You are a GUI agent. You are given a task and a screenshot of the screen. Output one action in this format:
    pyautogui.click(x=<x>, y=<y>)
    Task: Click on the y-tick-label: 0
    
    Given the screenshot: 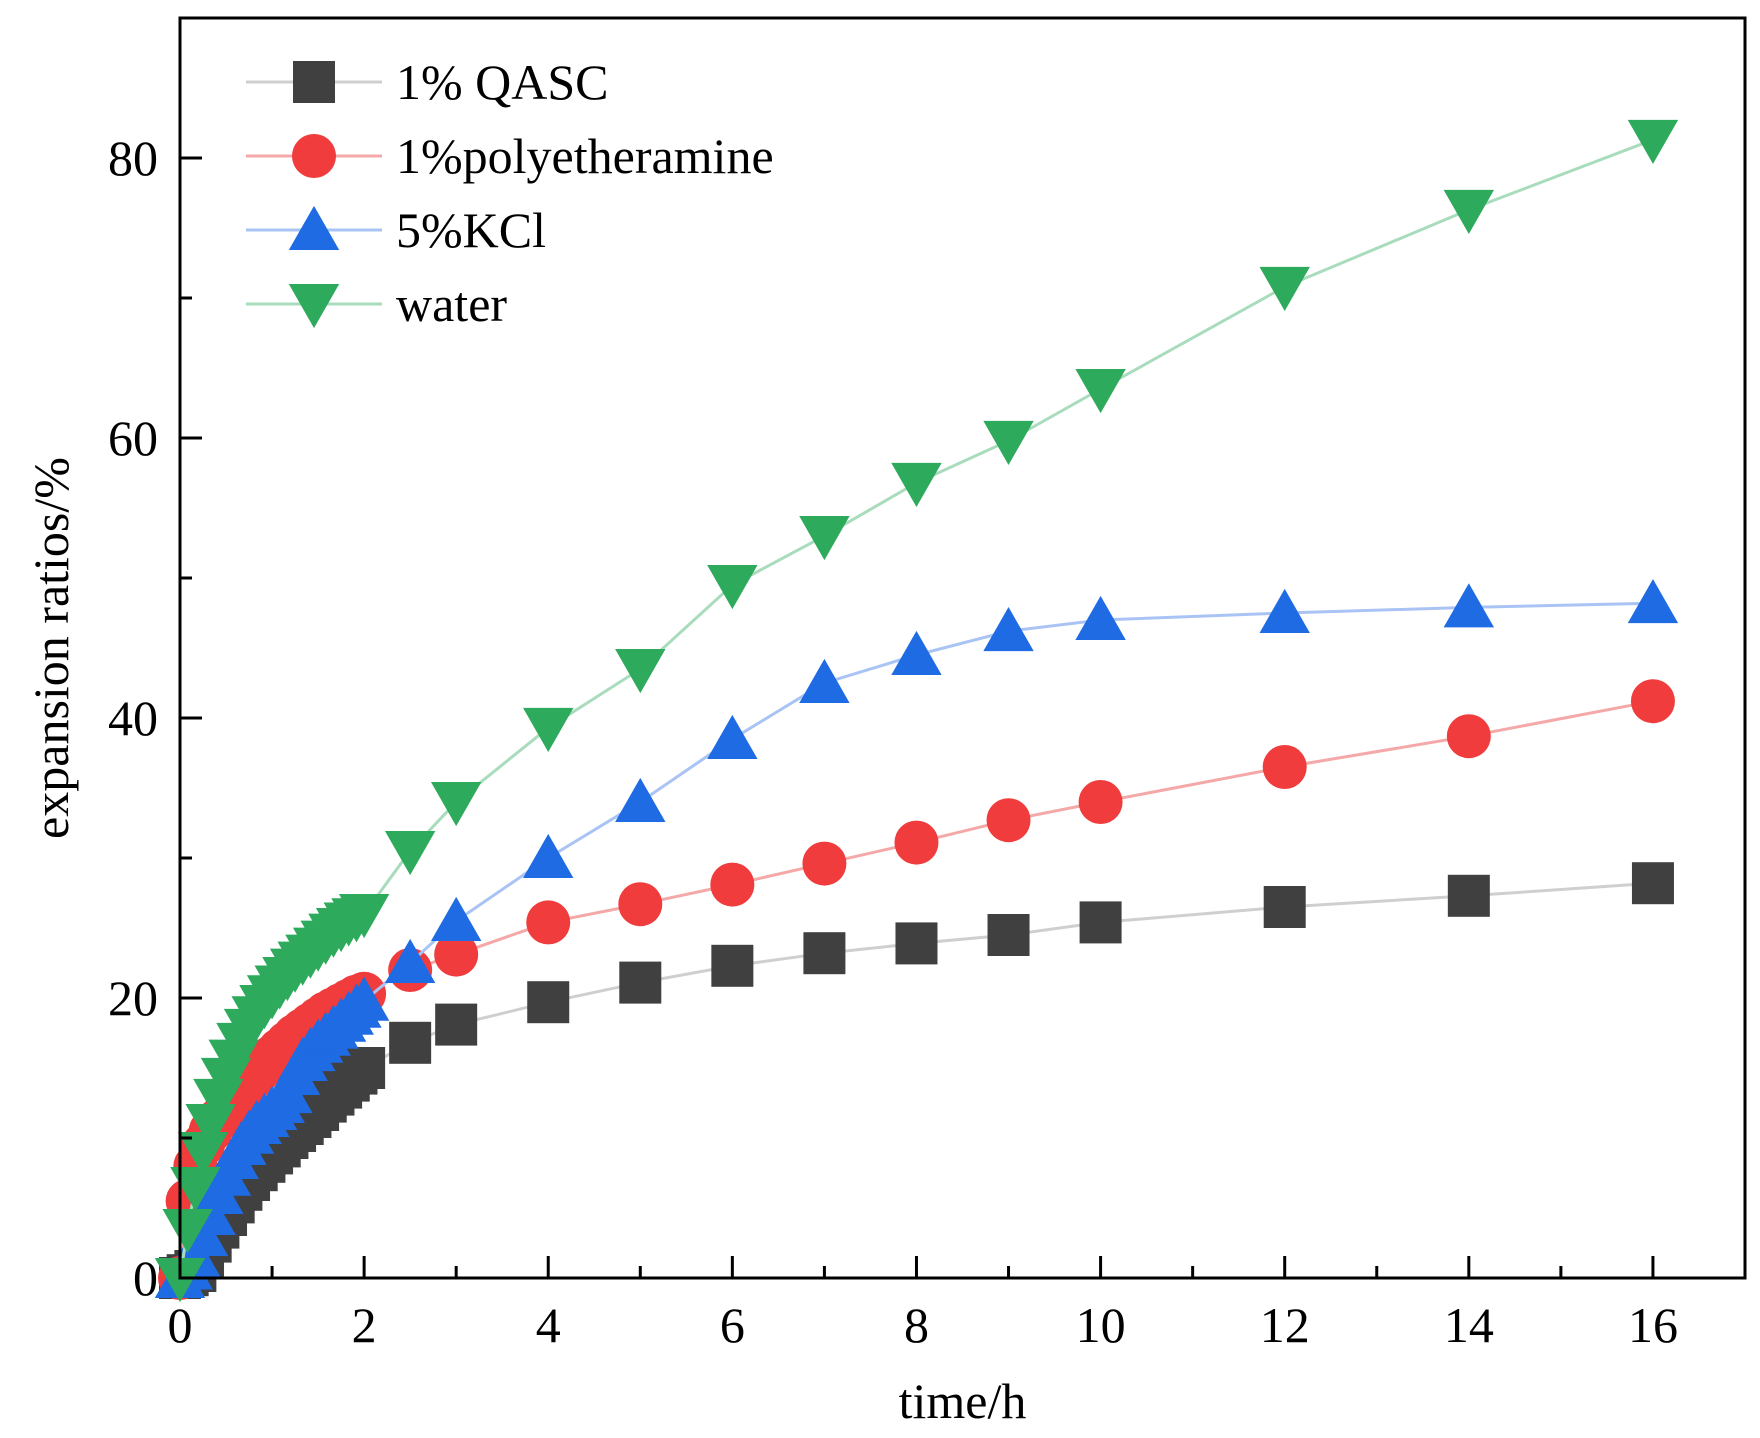 What is the action you would take?
    pyautogui.click(x=145, y=1278)
    